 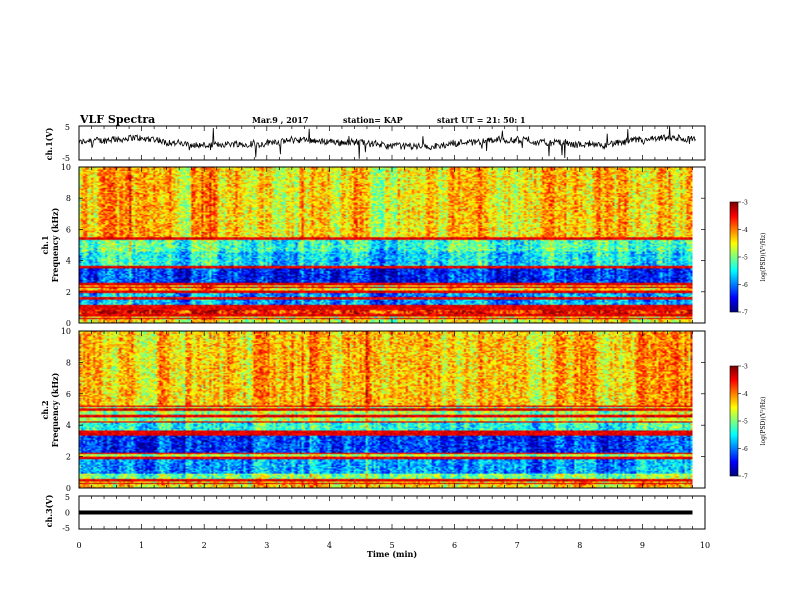 I want to click on time-ticklabel: 3, so click(x=266, y=545).